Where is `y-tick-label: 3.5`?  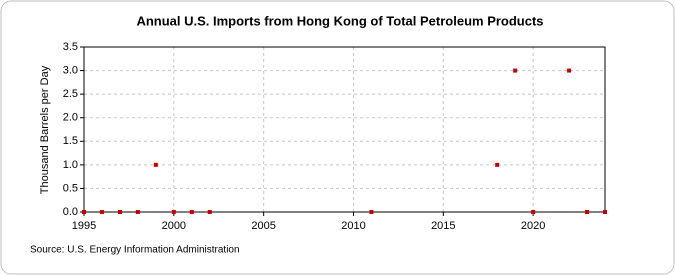 y-tick-label: 3.5 is located at coordinates (70, 47).